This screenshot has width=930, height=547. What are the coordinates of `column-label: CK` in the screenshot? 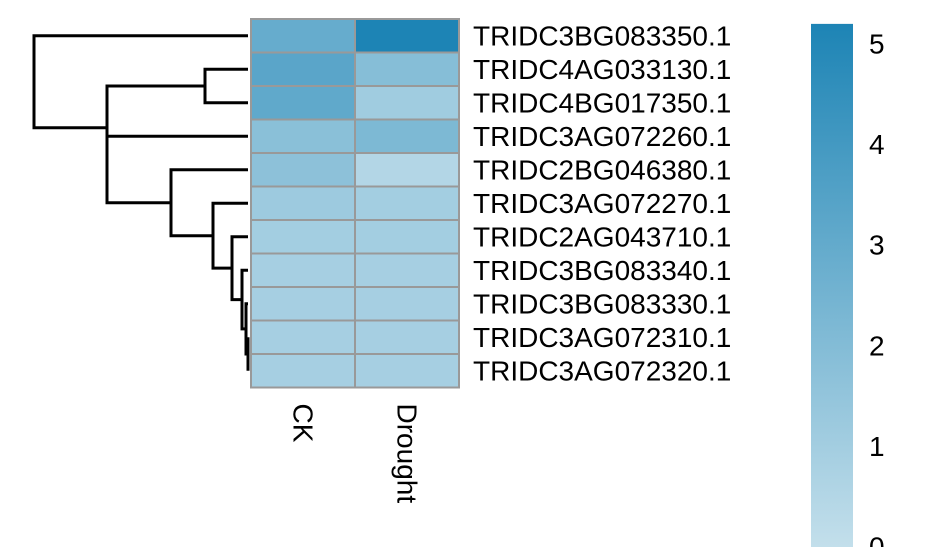 It's located at (303, 423).